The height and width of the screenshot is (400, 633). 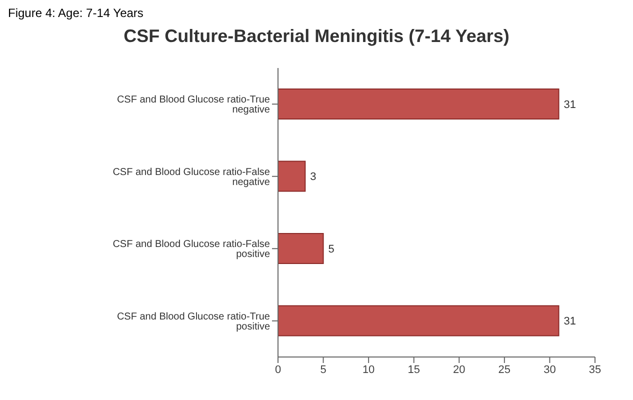 I want to click on x-tick-label: 10, so click(x=368, y=370).